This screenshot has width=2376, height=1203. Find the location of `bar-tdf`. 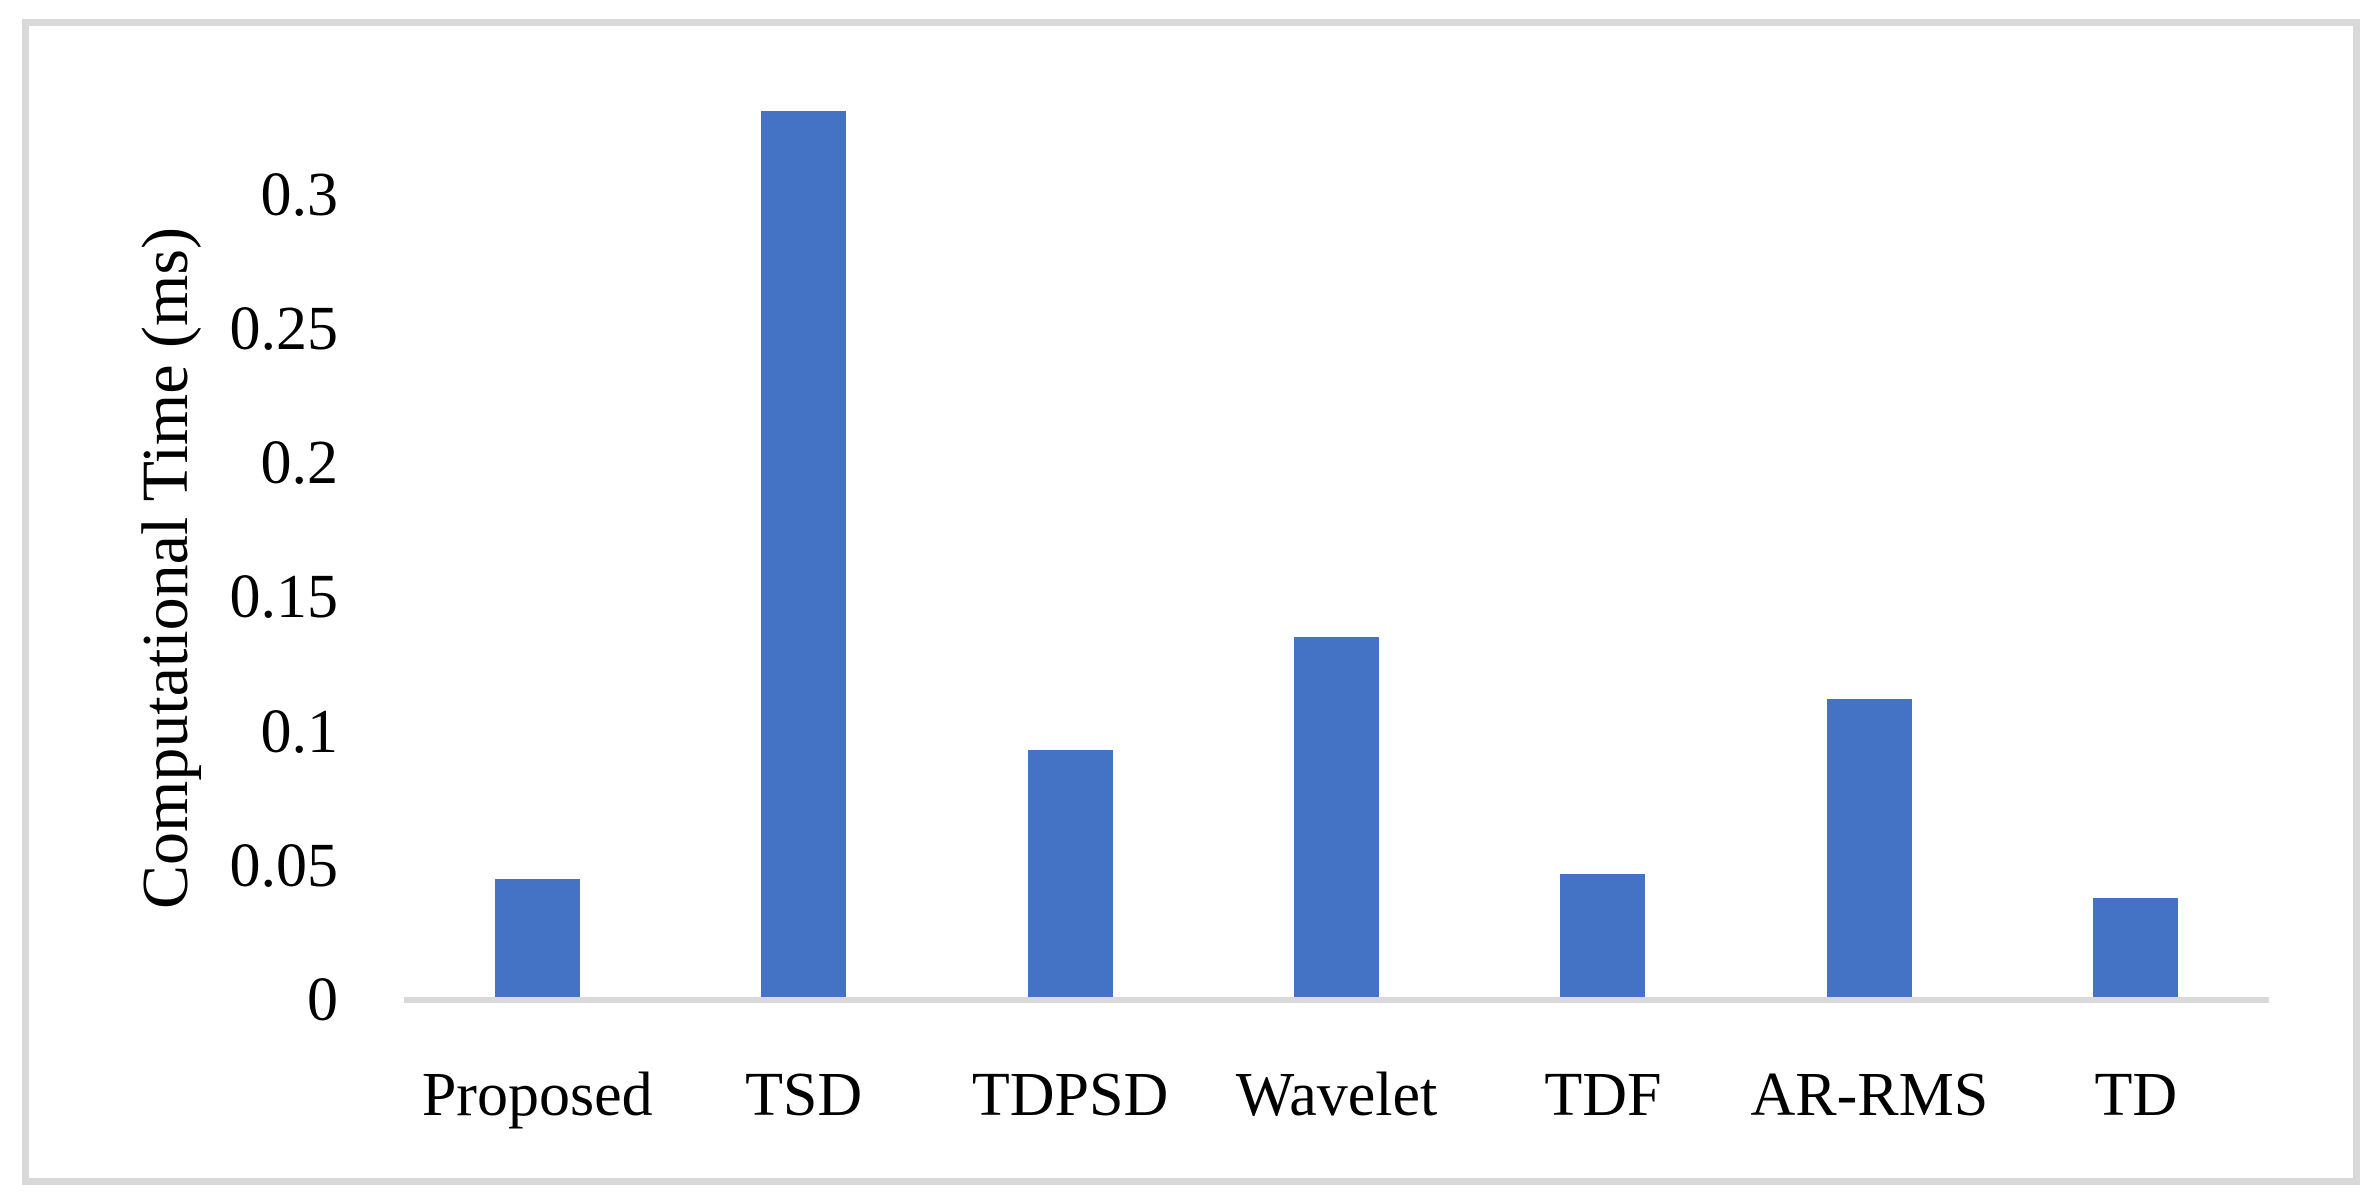

bar-tdf is located at coordinates (1603, 935).